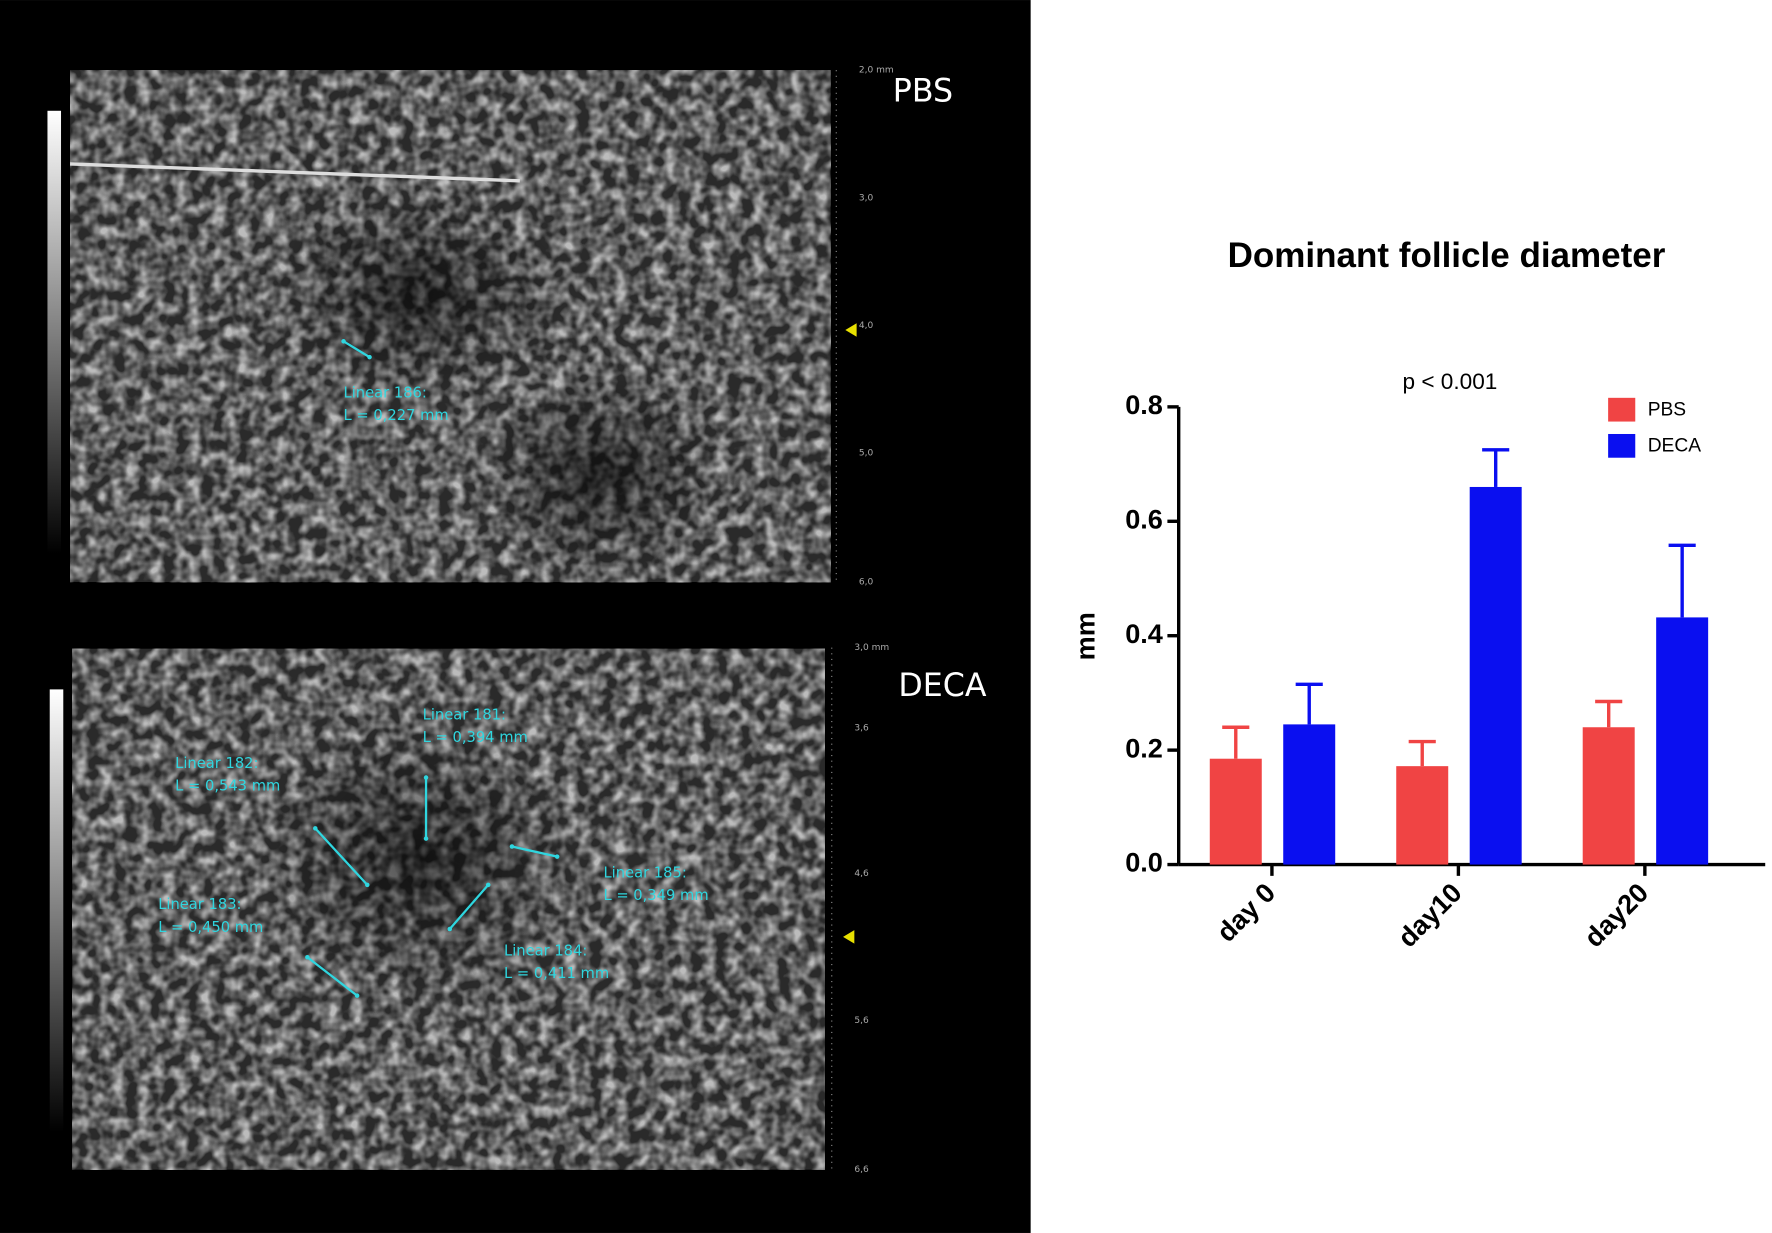 The image size is (1772, 1233). Describe the element at coordinates (1144, 747) in the screenshot. I see `y-tick-label: 0.2` at that location.